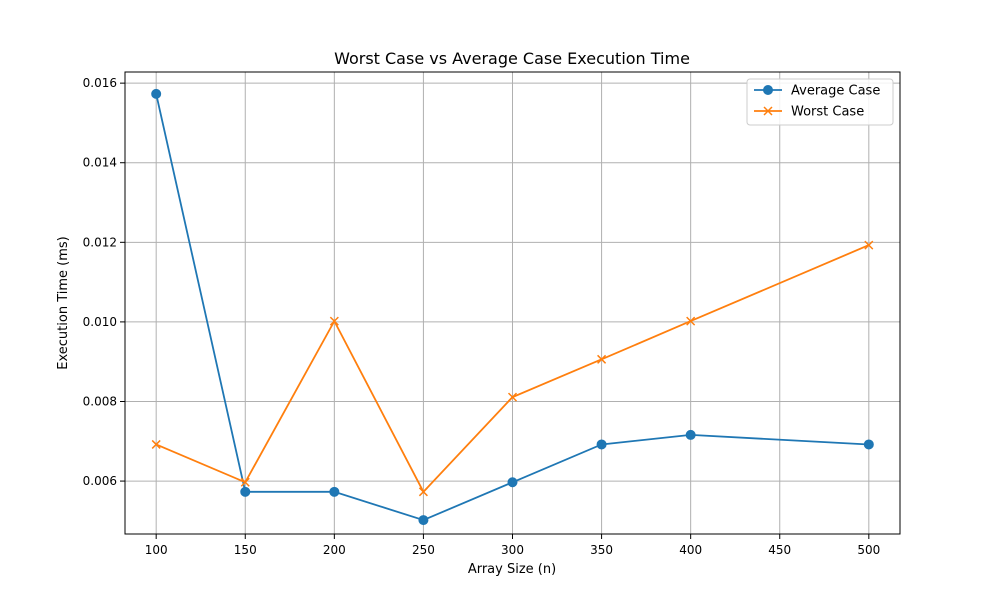 The image size is (1000, 600). What do you see at coordinates (100, 401) in the screenshot?
I see `y-tick-label: 0.008` at bounding box center [100, 401].